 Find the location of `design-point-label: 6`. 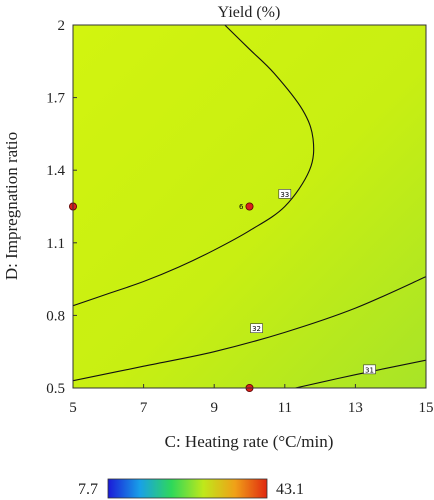

design-point-label: 6 is located at coordinates (241, 207).